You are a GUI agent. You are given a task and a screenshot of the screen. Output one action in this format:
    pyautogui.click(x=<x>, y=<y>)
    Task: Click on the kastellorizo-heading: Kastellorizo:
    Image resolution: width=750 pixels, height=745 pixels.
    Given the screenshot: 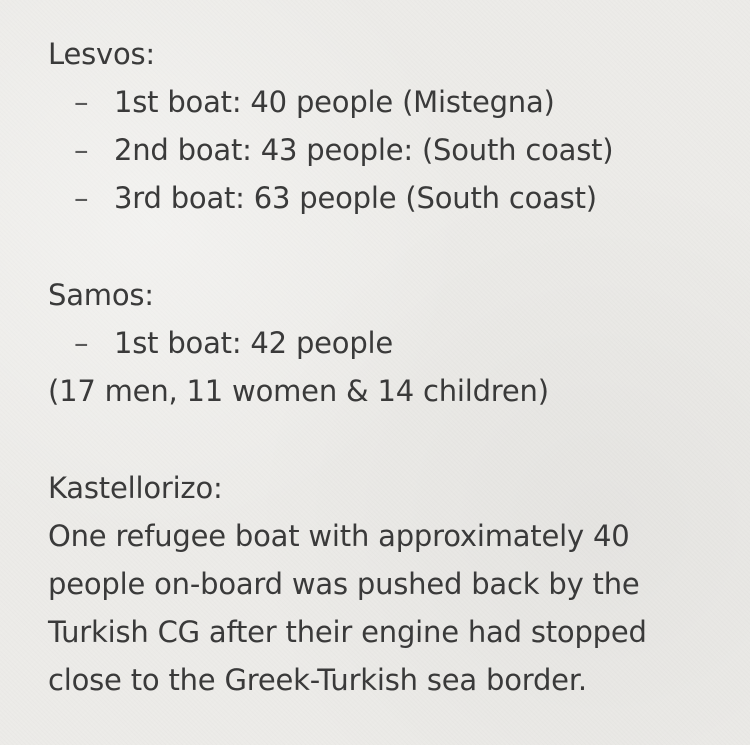 What is the action you would take?
    pyautogui.click(x=135, y=488)
    